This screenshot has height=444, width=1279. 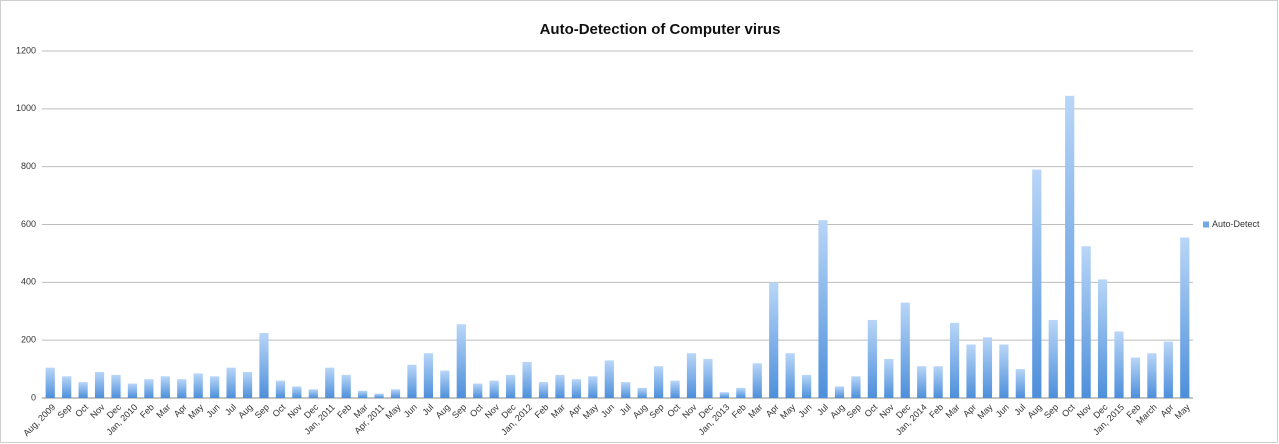 I want to click on y-tick-label: 400, so click(x=28, y=282).